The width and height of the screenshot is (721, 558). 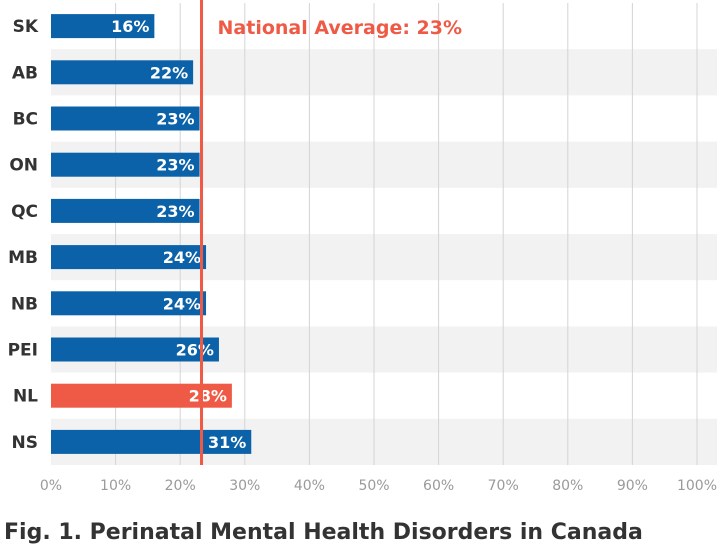 I want to click on category-label: BC, so click(x=25, y=120).